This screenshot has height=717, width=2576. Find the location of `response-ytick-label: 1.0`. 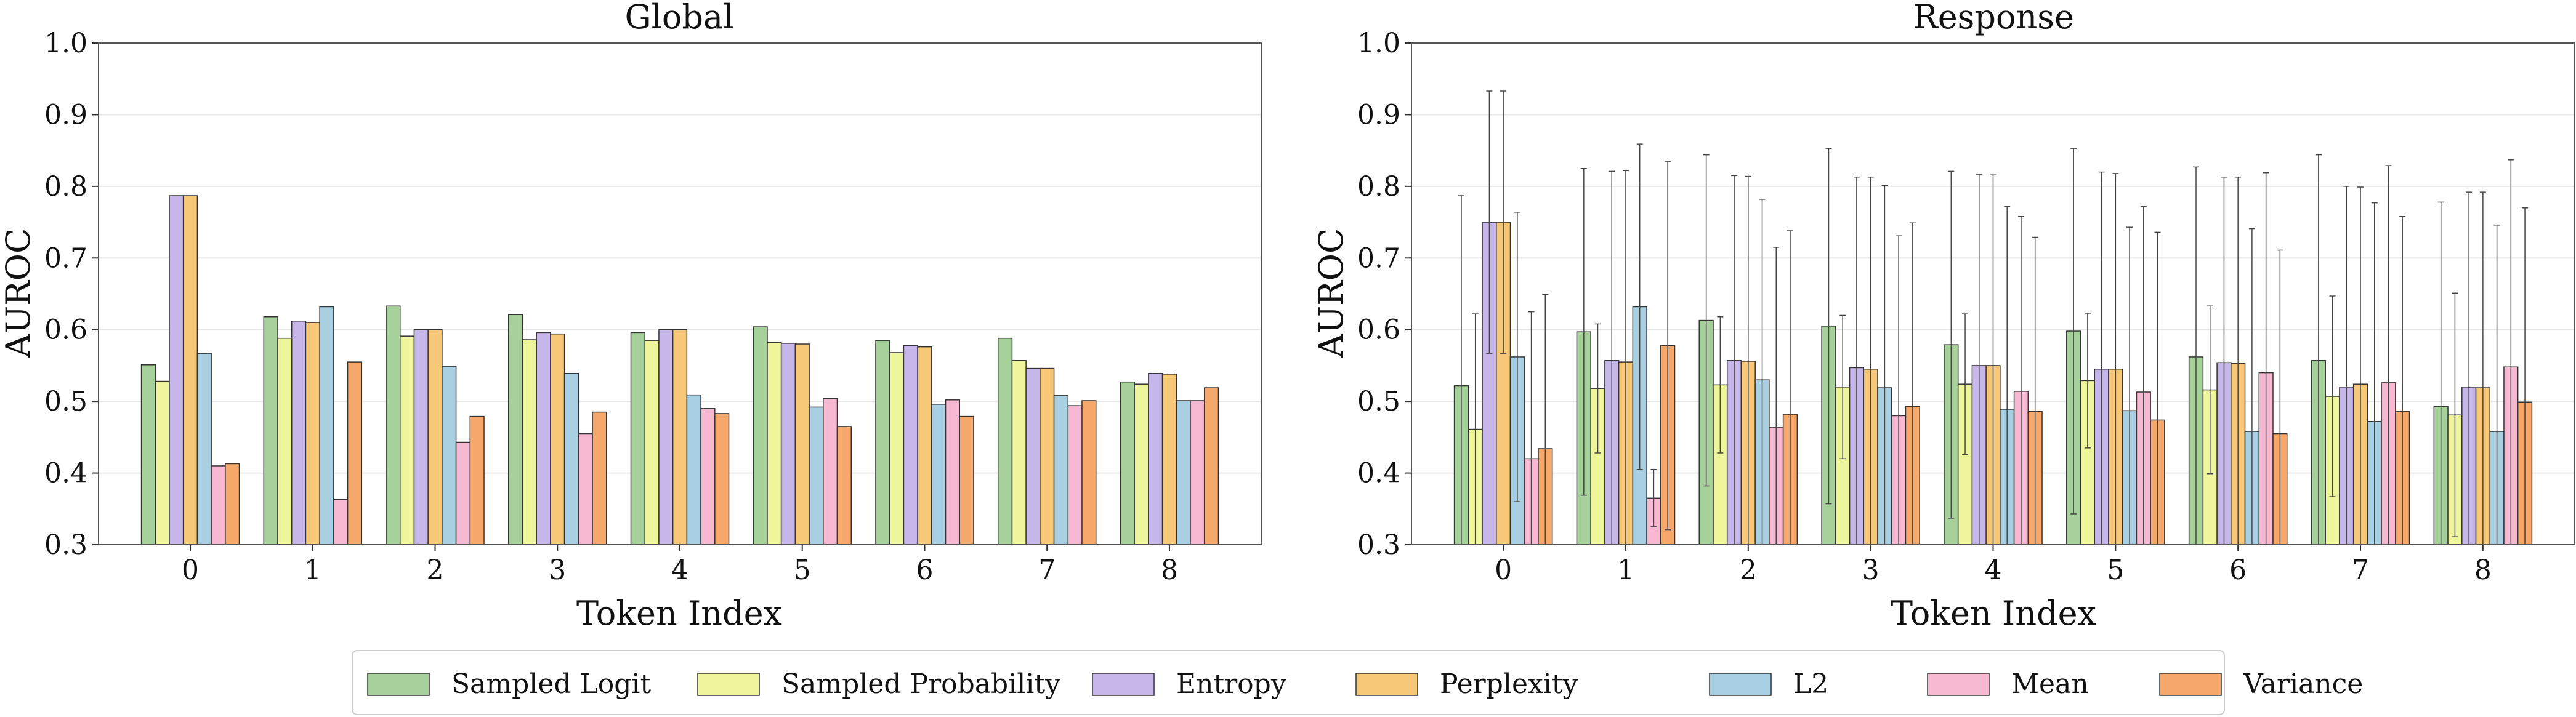

response-ytick-label: 1.0 is located at coordinates (1378, 44).